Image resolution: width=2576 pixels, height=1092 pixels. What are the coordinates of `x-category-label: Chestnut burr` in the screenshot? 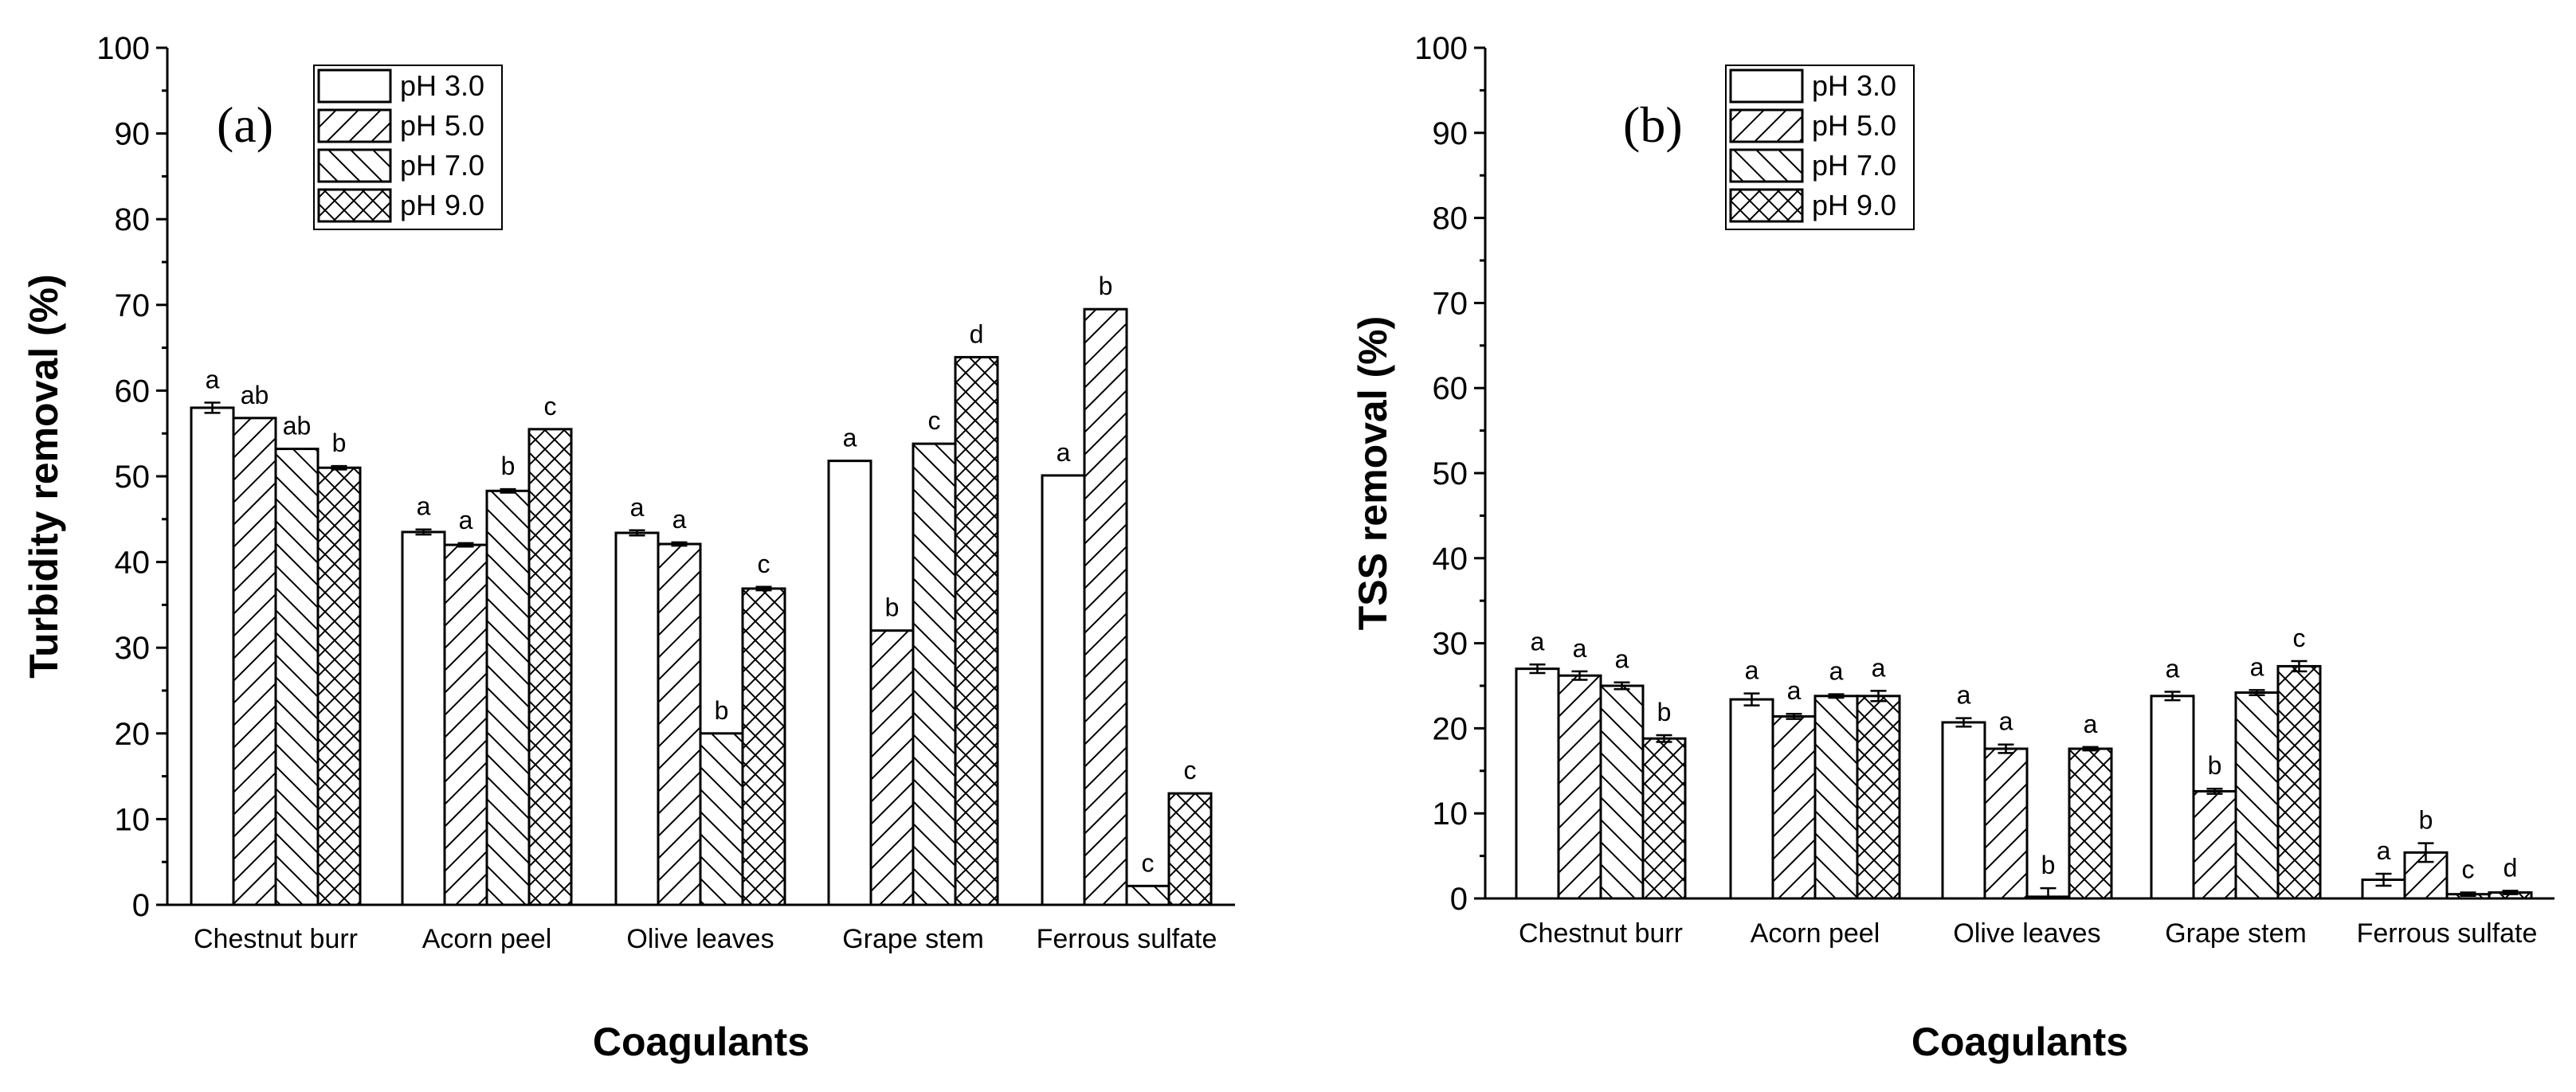 It's located at (276, 939).